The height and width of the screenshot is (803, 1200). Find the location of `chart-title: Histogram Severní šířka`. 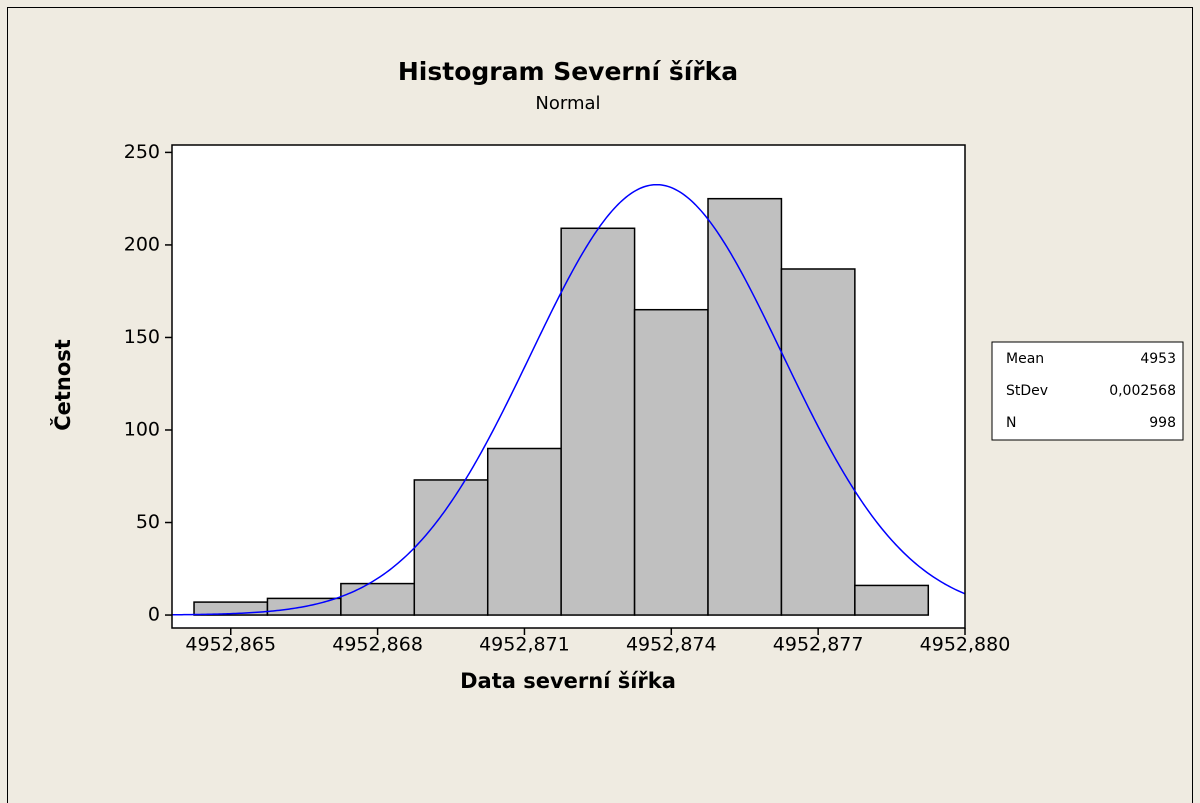

chart-title: Histogram Severní šířka is located at coordinates (568, 71).